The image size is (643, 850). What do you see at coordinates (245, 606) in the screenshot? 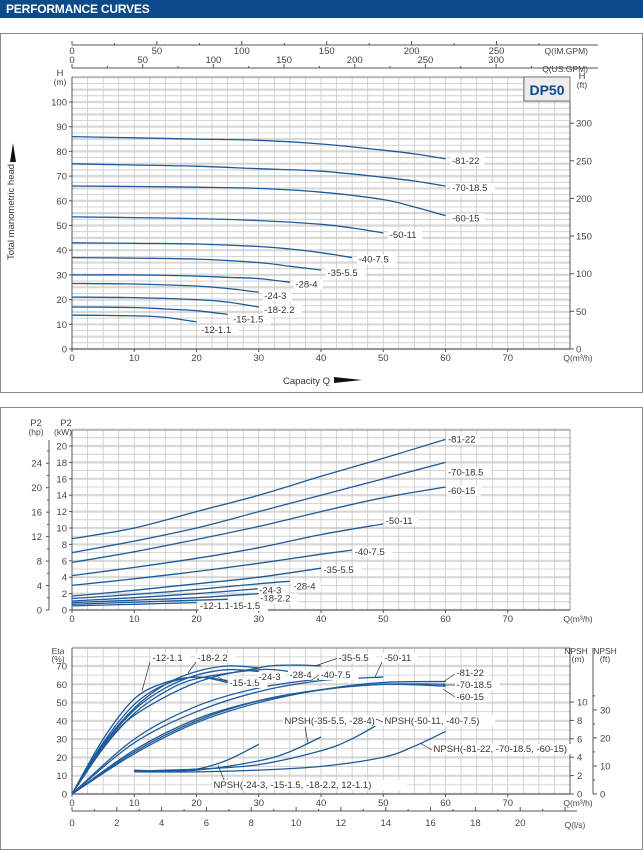
I see `power-curve-label: -15-1.5` at bounding box center [245, 606].